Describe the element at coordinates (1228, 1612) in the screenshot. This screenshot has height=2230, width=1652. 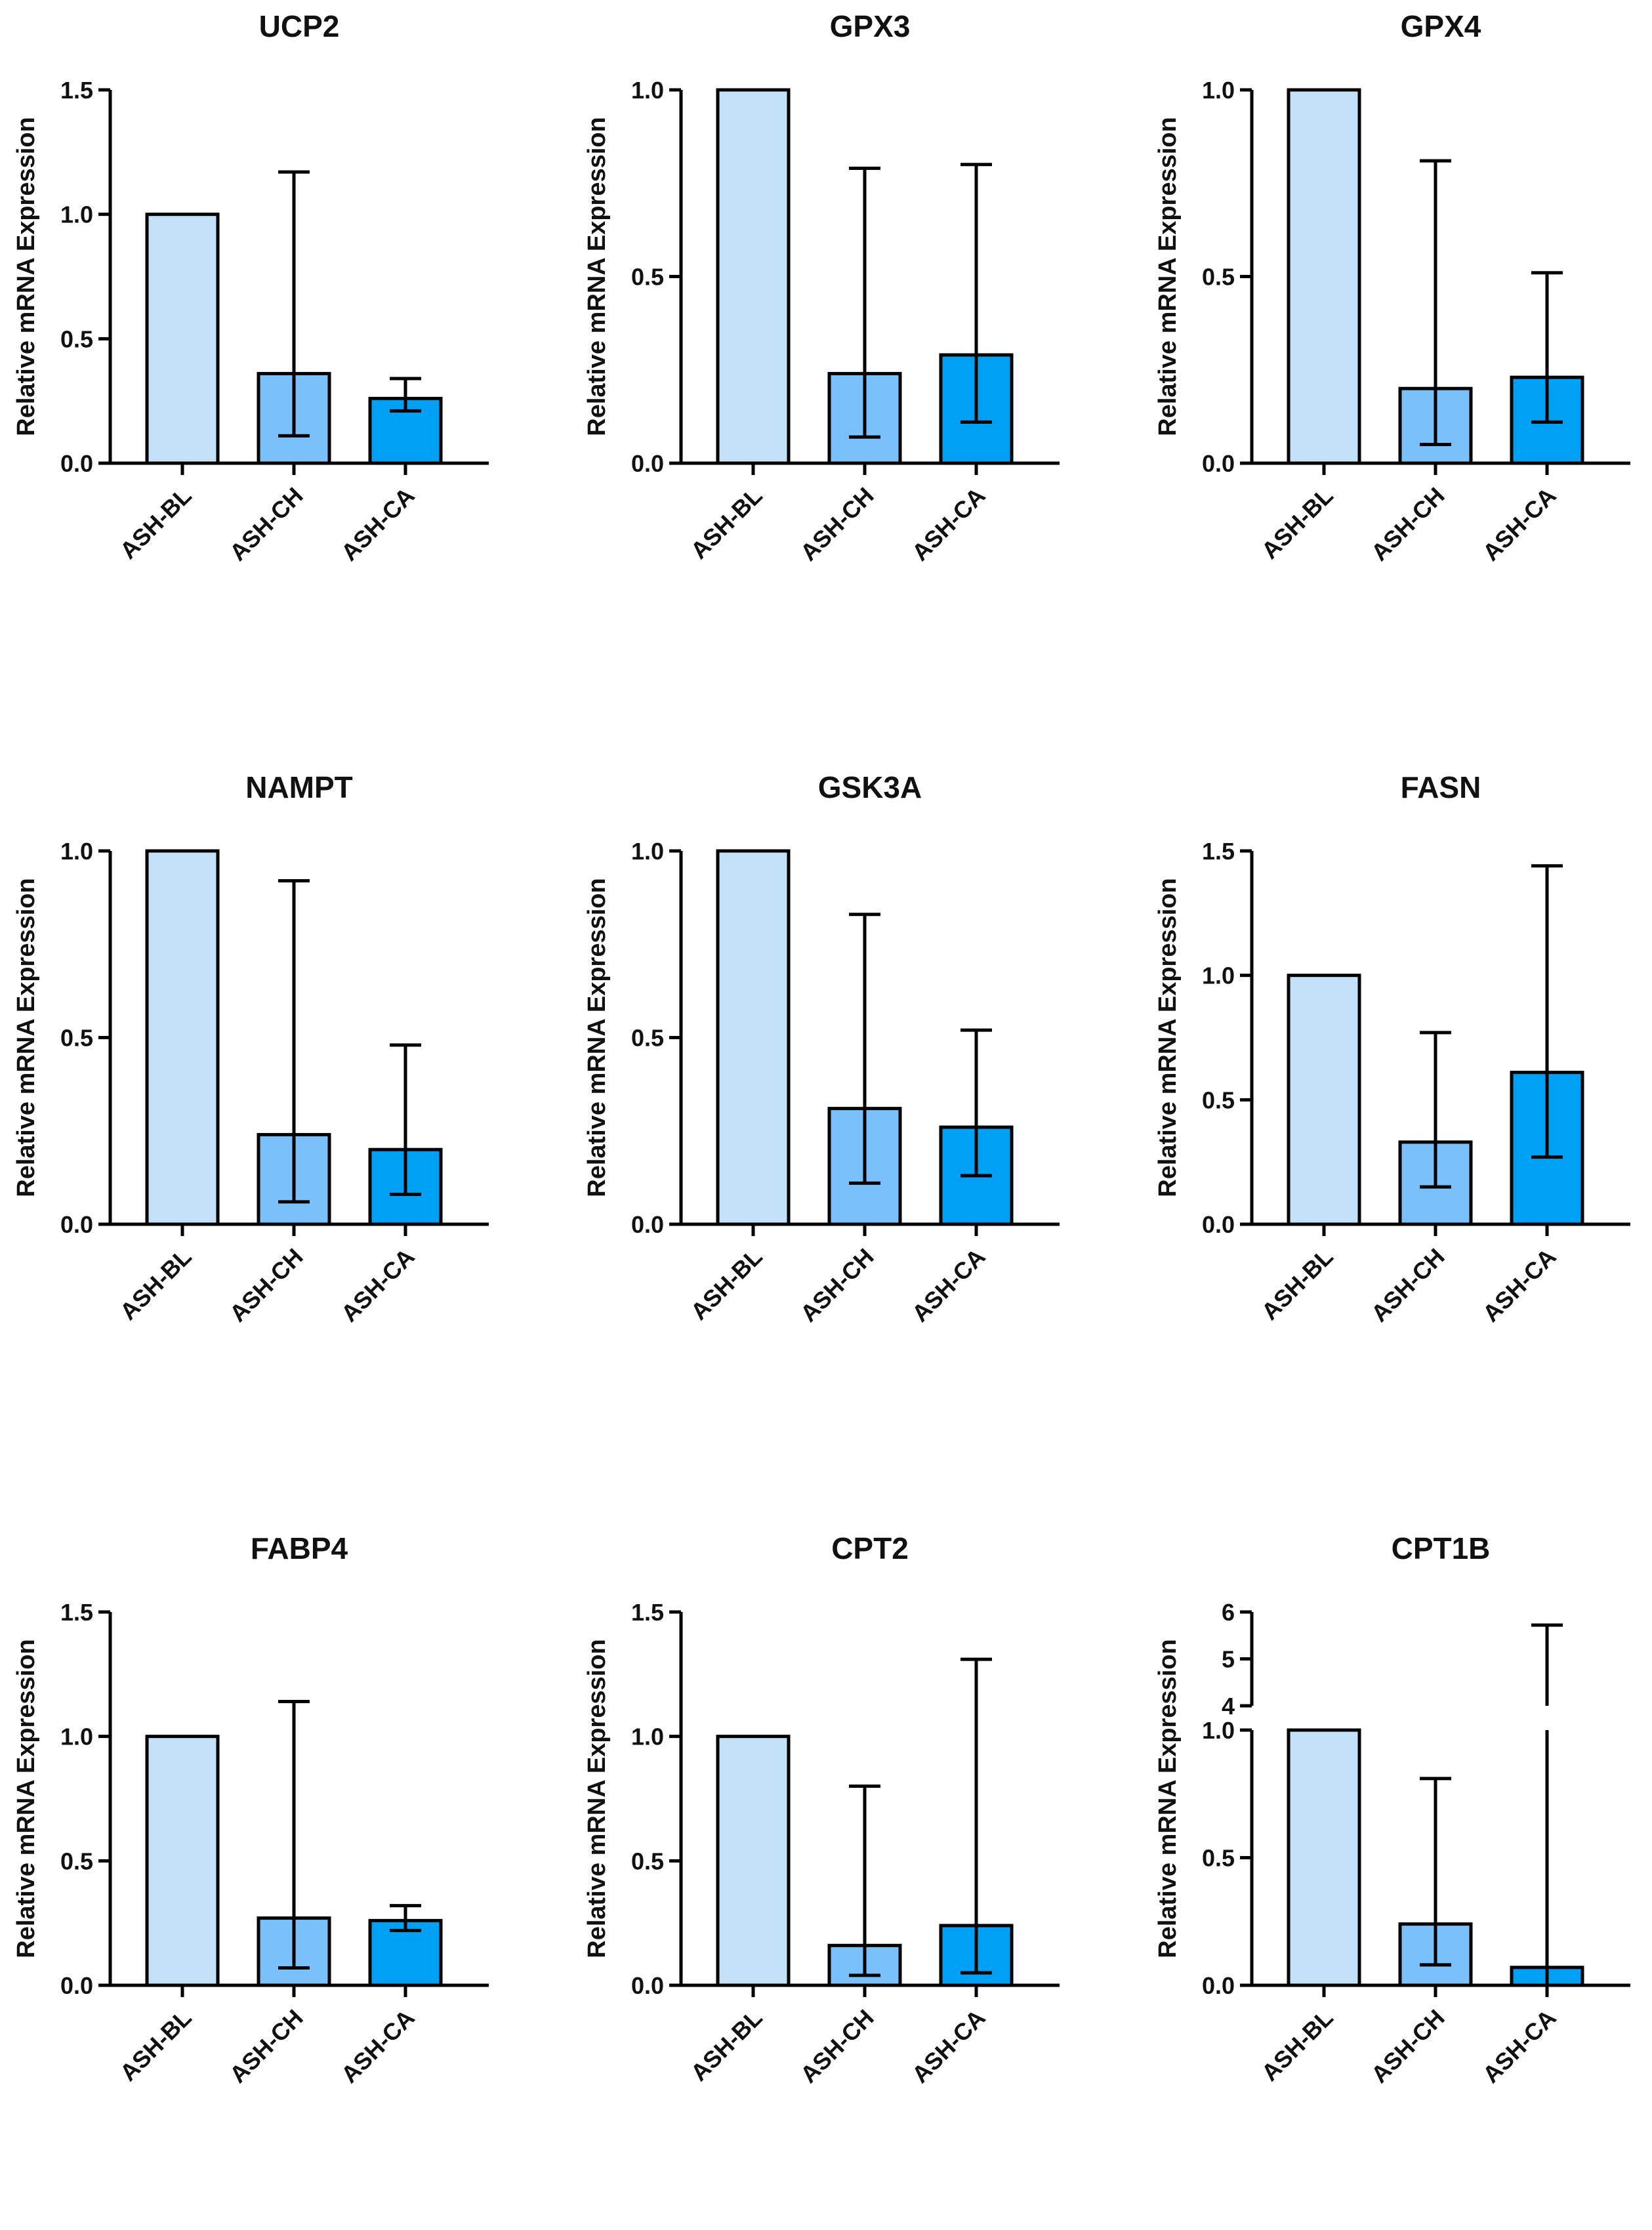
I see `y-tick-label: 6` at that location.